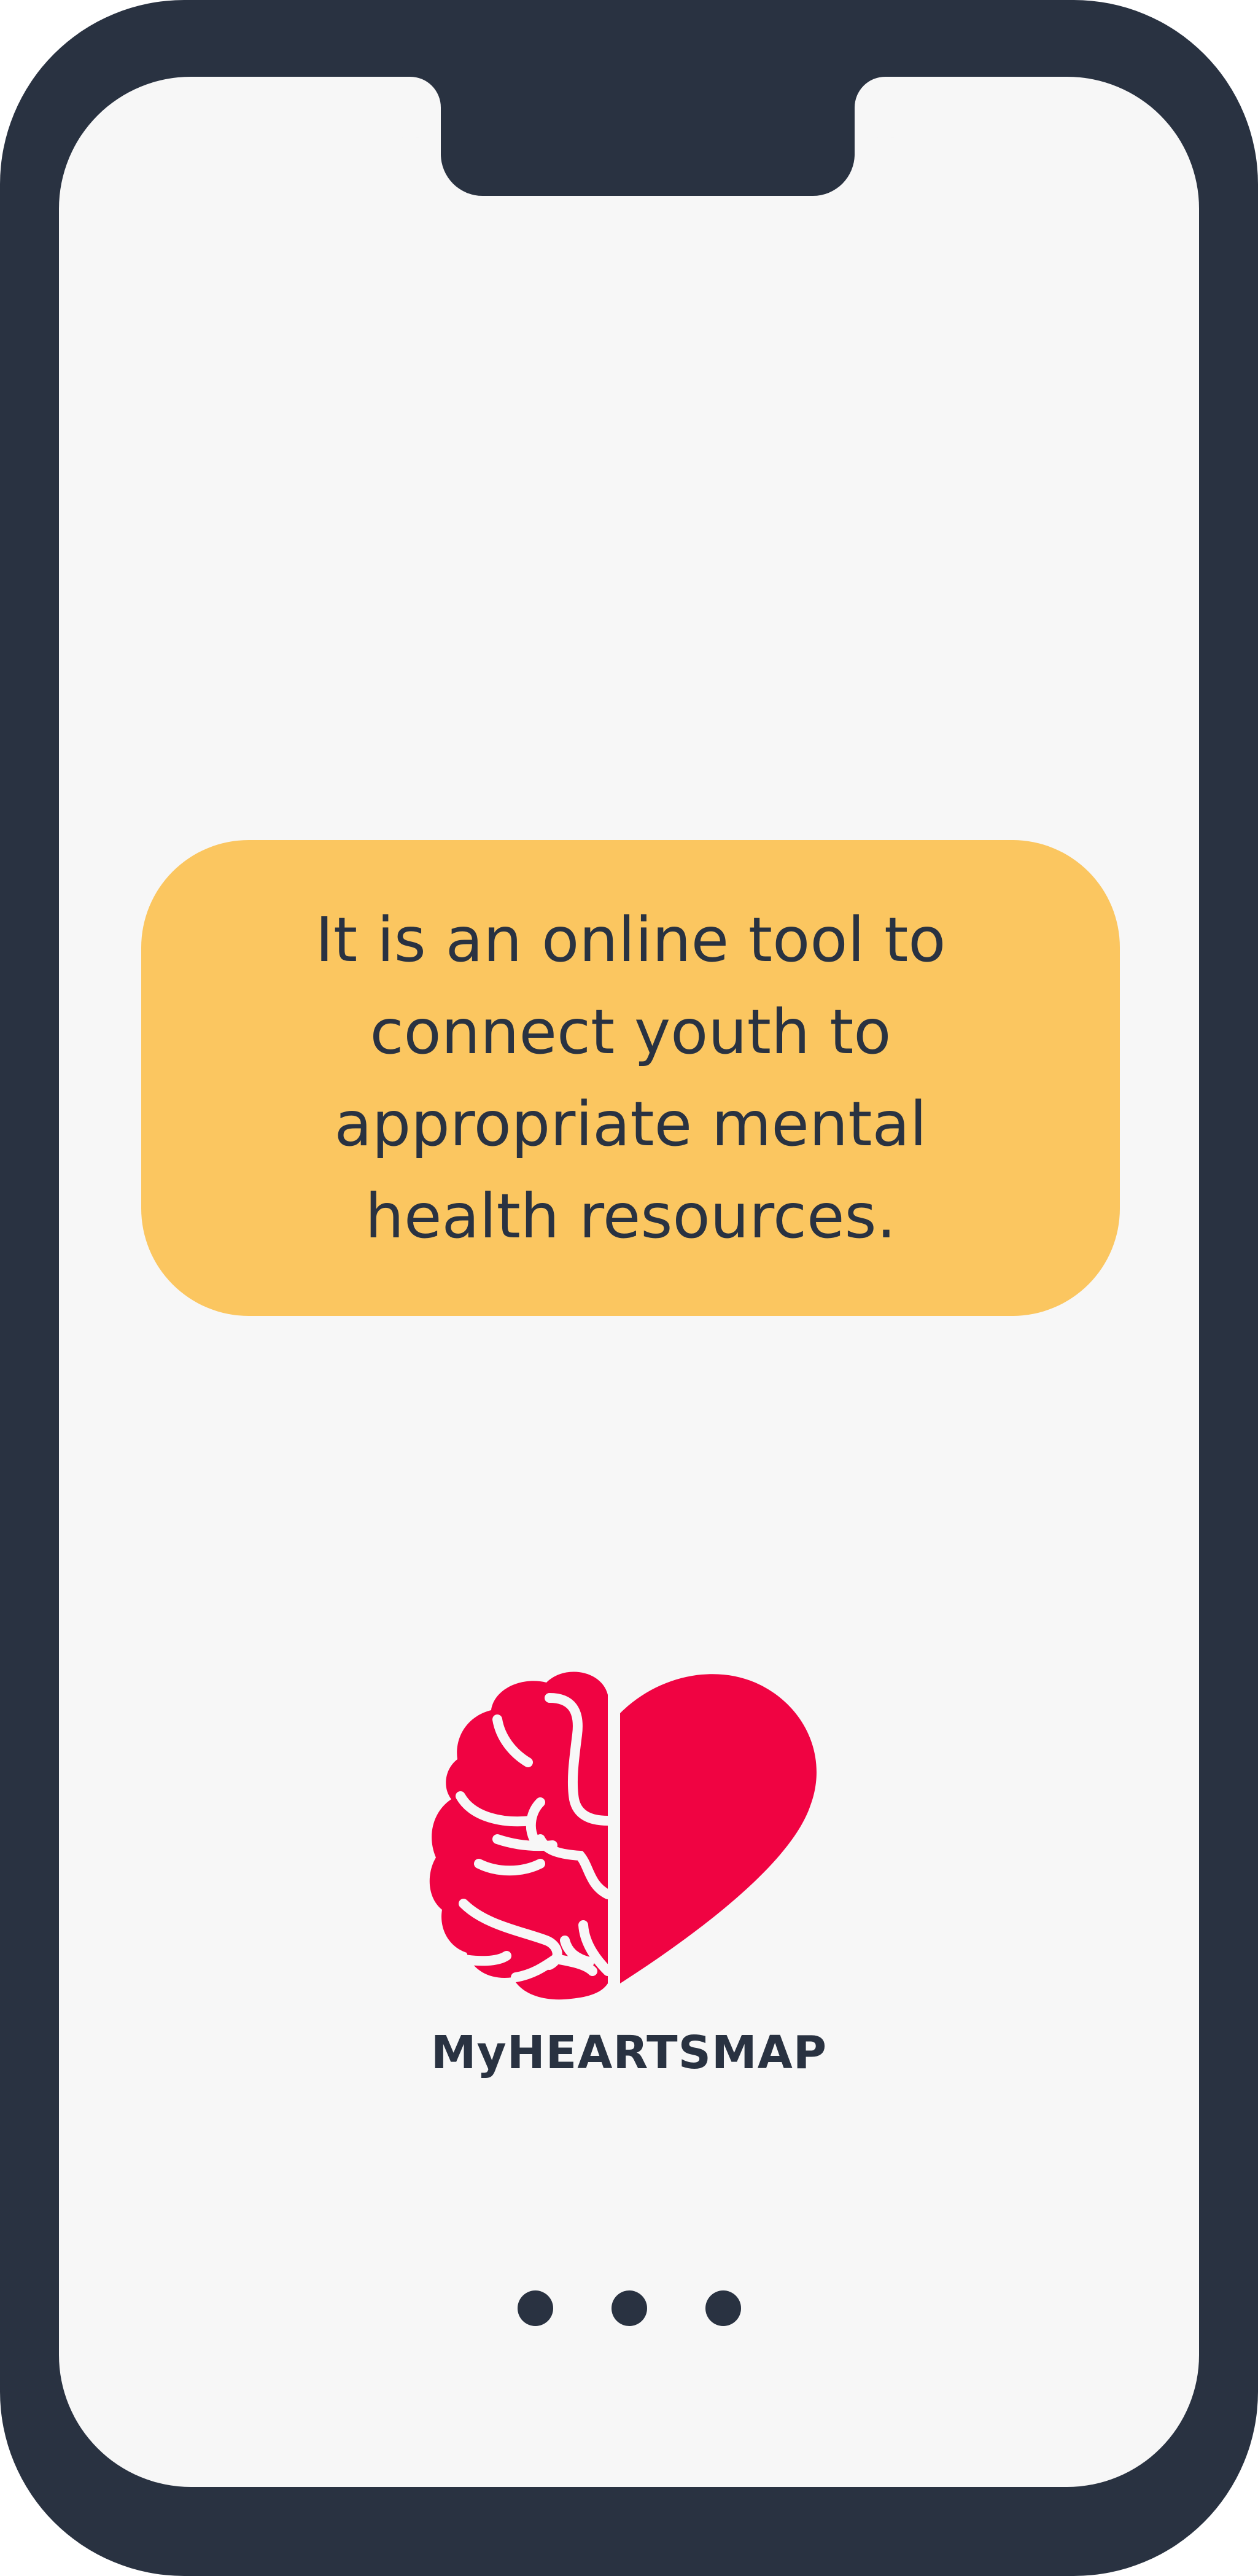  I want to click on brand-name: MyHEARTSMAP, so click(629, 2052).